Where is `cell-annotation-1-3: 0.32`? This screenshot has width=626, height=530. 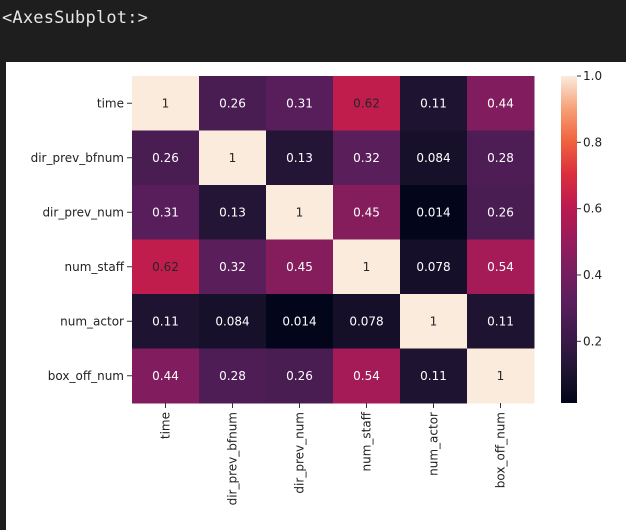 cell-annotation-1-3: 0.32 is located at coordinates (366, 158).